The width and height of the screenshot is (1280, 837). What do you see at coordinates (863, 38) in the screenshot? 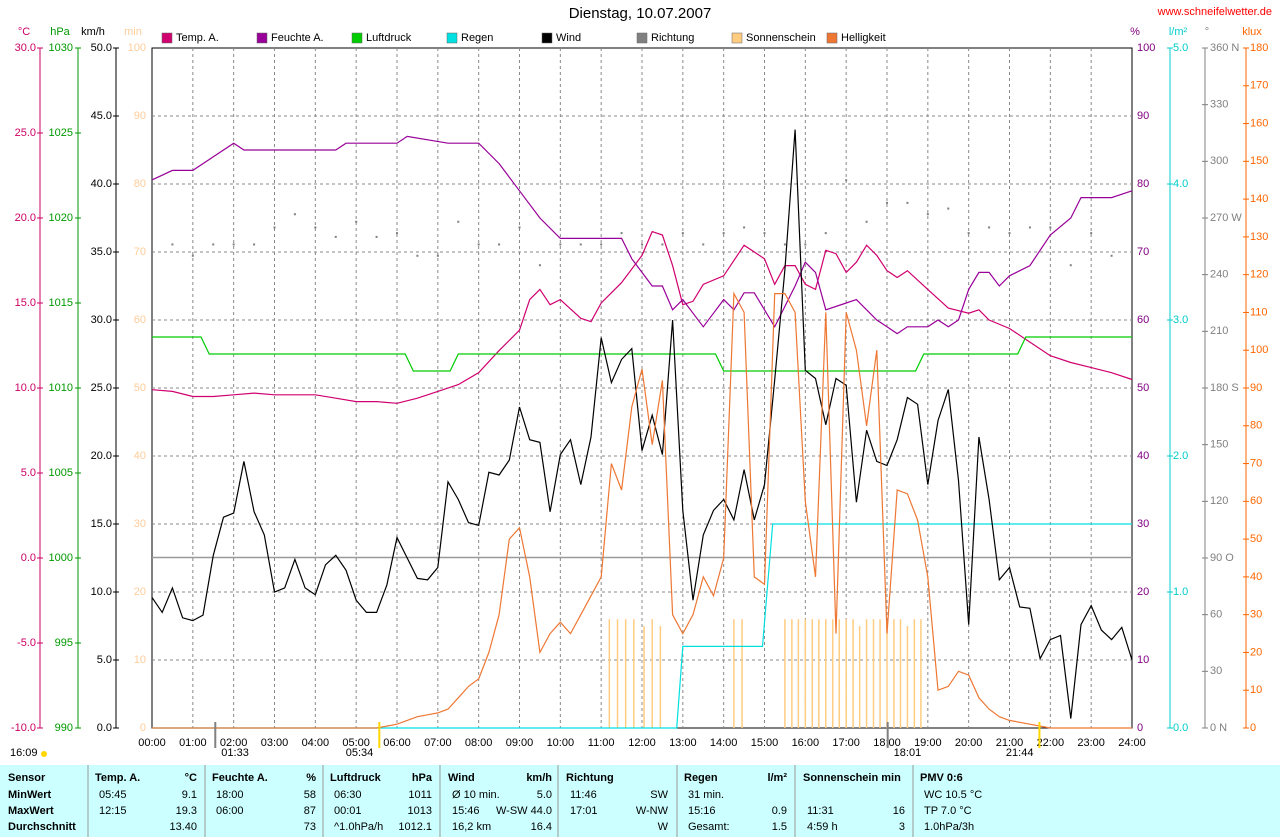
I see `legend-label: Helligkeit` at bounding box center [863, 38].